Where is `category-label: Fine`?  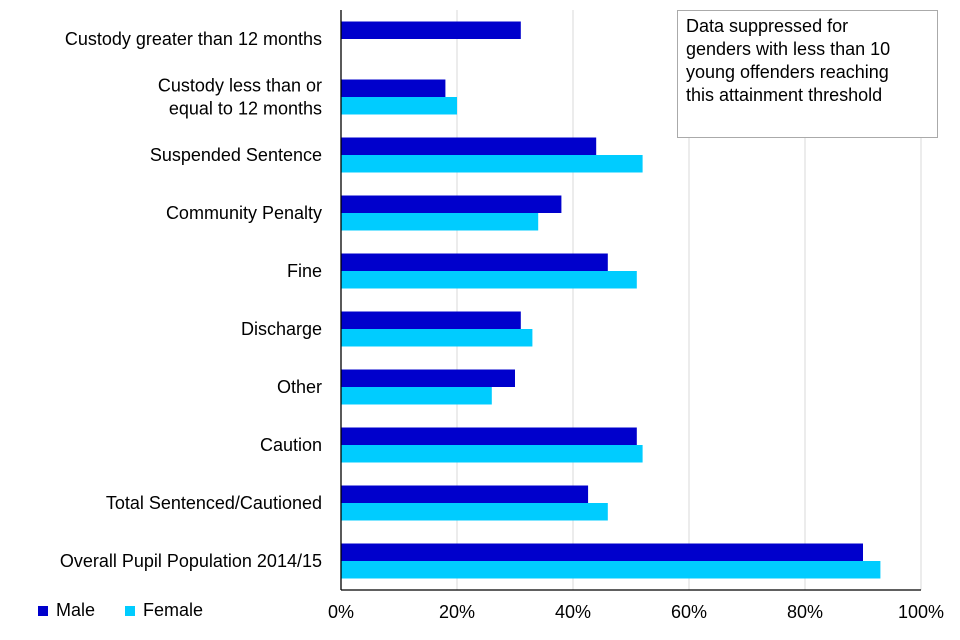 category-label: Fine is located at coordinates (304, 271).